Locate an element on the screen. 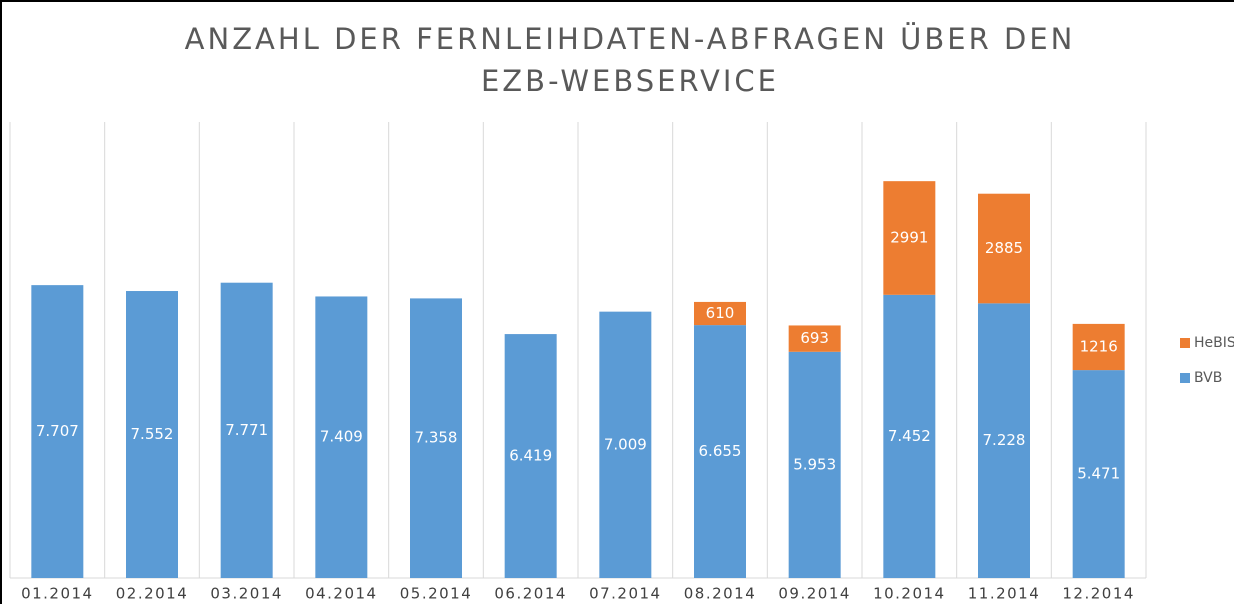  x-tick-label: 08.2014 is located at coordinates (720, 594).